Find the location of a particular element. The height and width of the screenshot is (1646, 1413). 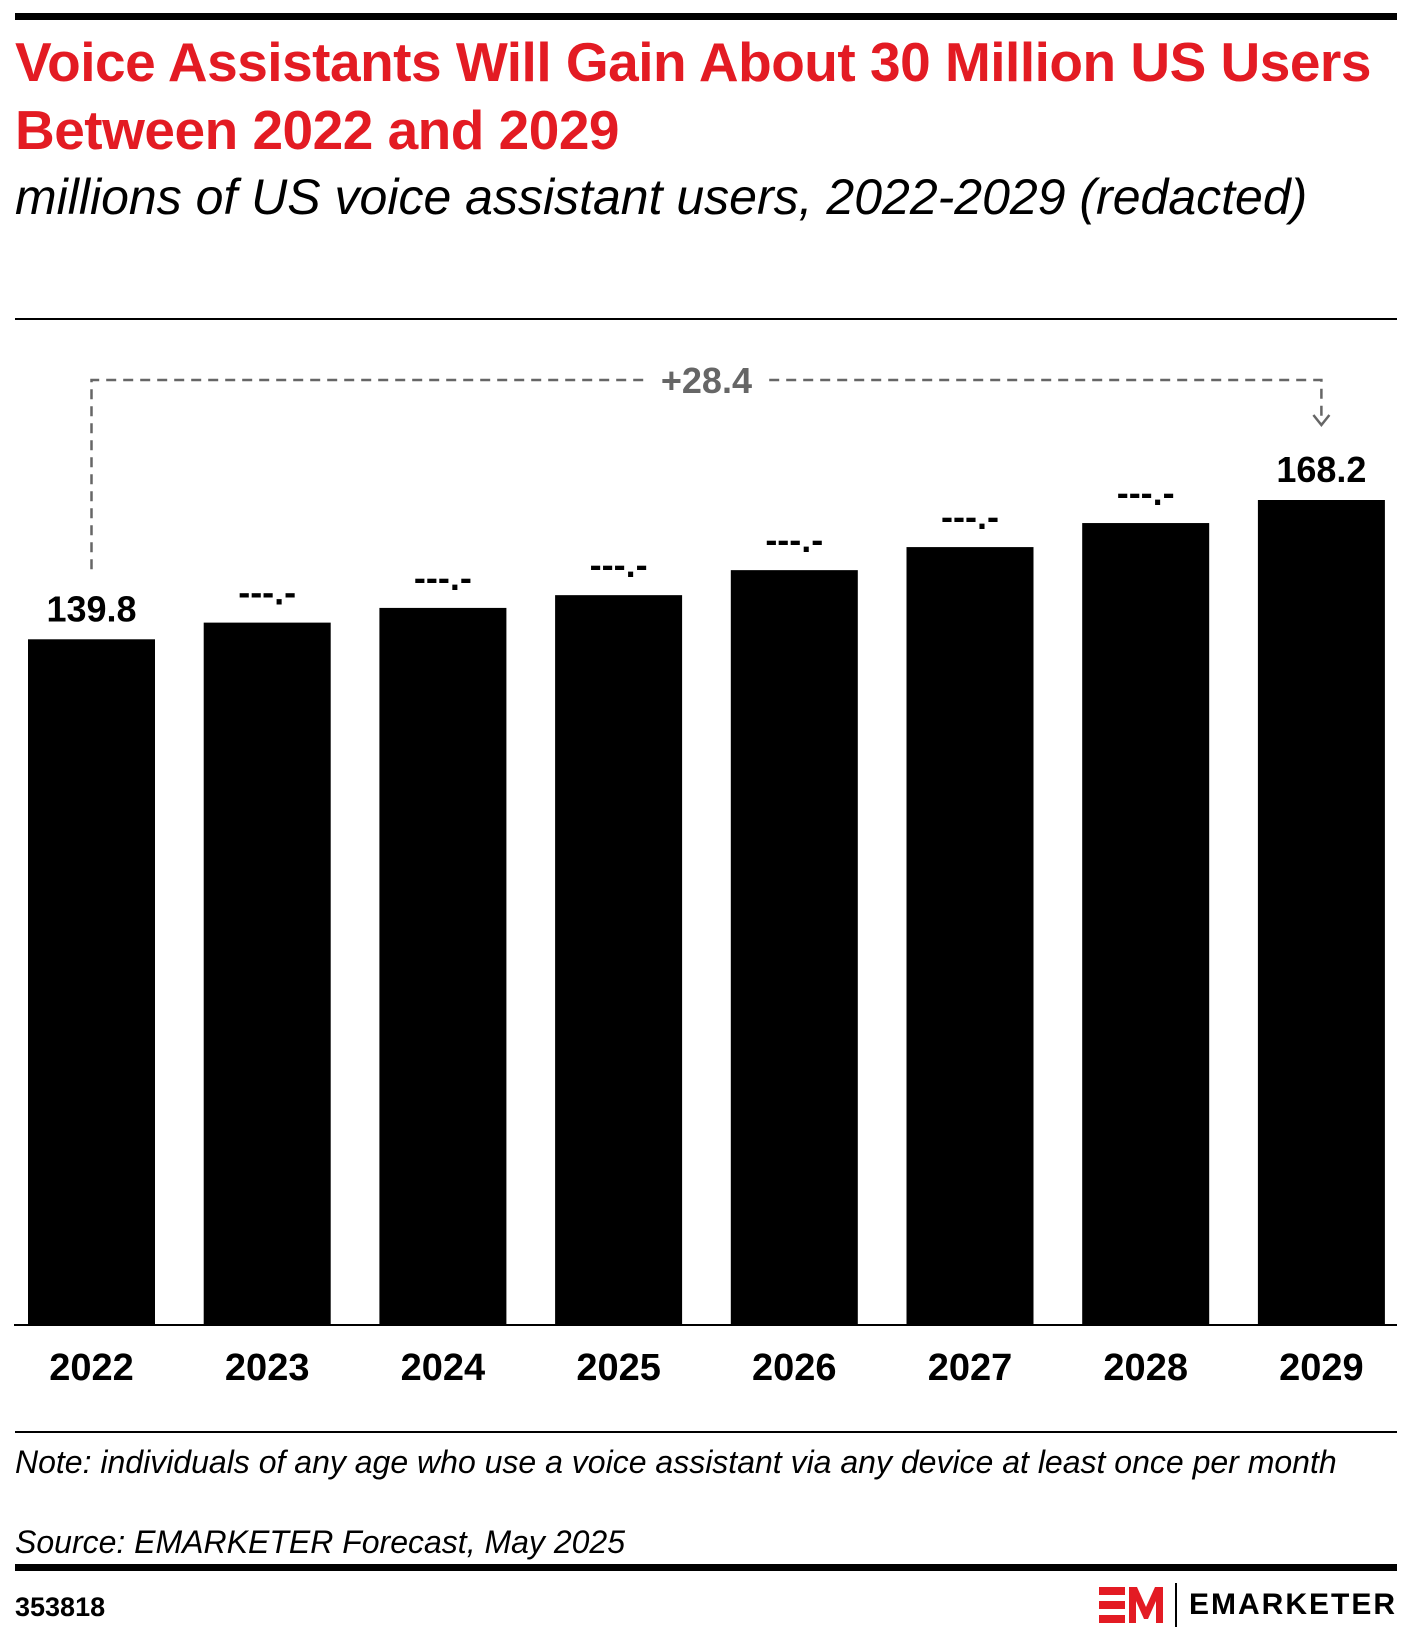

header-rule is located at coordinates (706, 319).